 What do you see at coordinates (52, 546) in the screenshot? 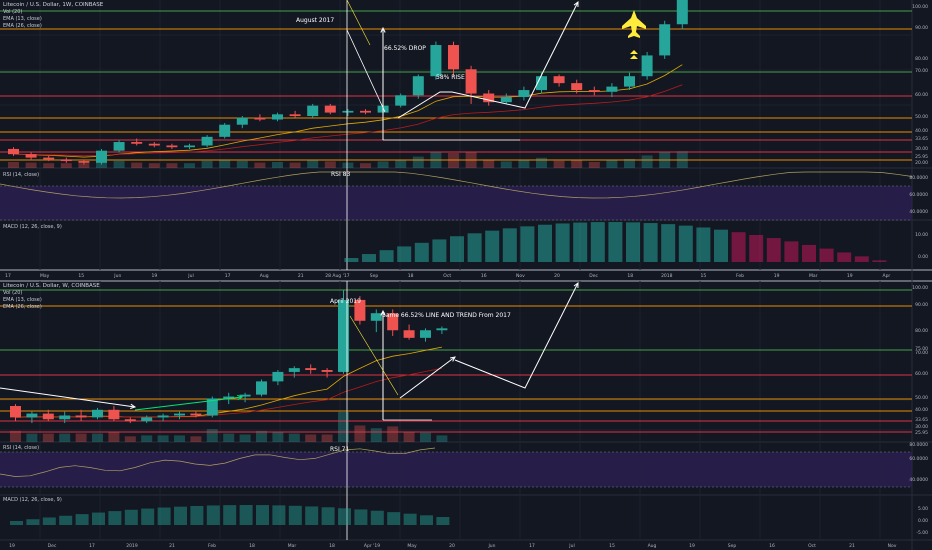
I see `time-axis-label: Dec` at bounding box center [52, 546].